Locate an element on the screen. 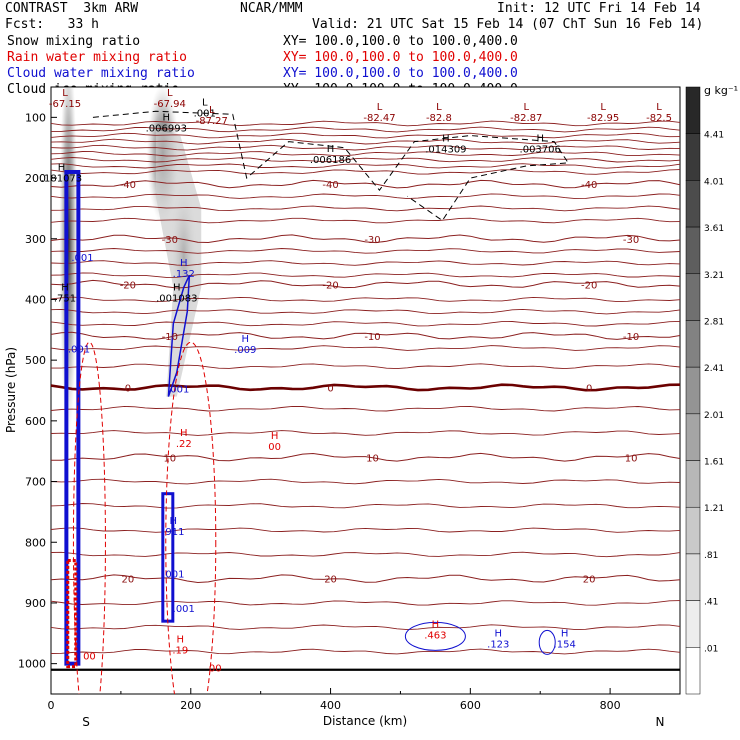  isotherm--20 is located at coordinates (365, 284).